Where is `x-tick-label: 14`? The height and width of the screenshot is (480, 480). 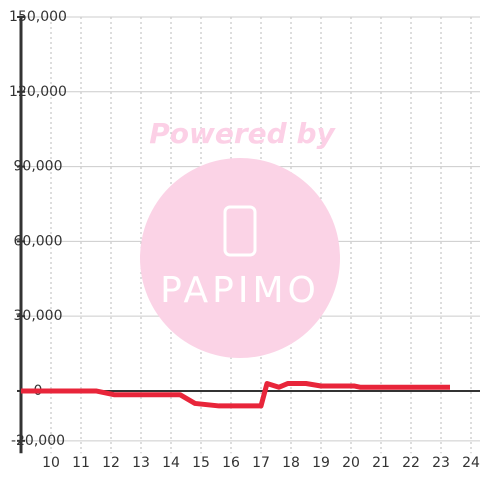 x-tick-label: 14 is located at coordinates (171, 463).